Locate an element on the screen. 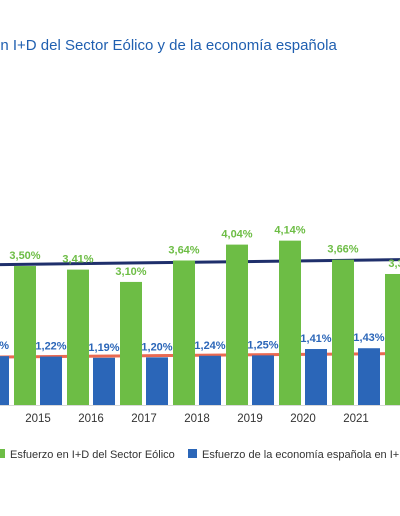  legend-swatch-eolico is located at coordinates (2, 453).